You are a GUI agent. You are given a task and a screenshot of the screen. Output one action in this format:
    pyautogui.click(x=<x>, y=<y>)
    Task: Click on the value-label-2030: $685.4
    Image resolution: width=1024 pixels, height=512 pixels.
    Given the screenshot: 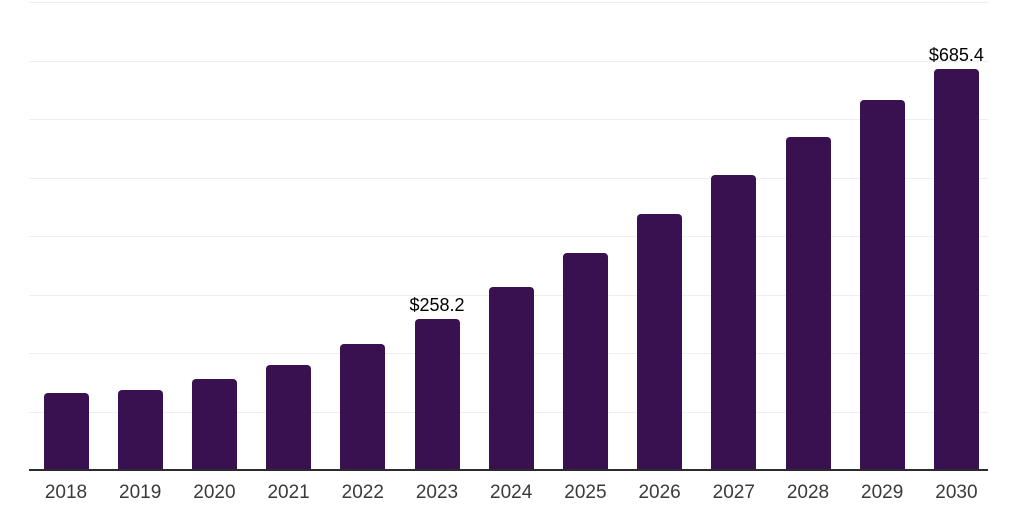 What is the action you would take?
    pyautogui.click(x=956, y=55)
    